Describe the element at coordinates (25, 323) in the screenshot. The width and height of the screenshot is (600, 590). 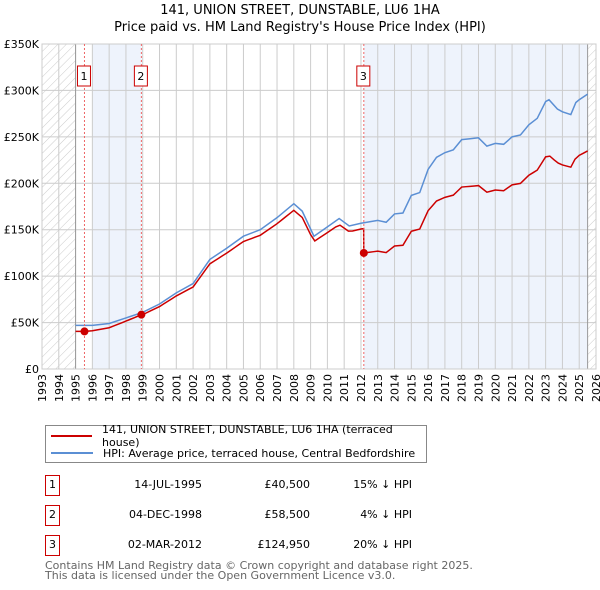
I see `y-tick-label: £50K` at that location.